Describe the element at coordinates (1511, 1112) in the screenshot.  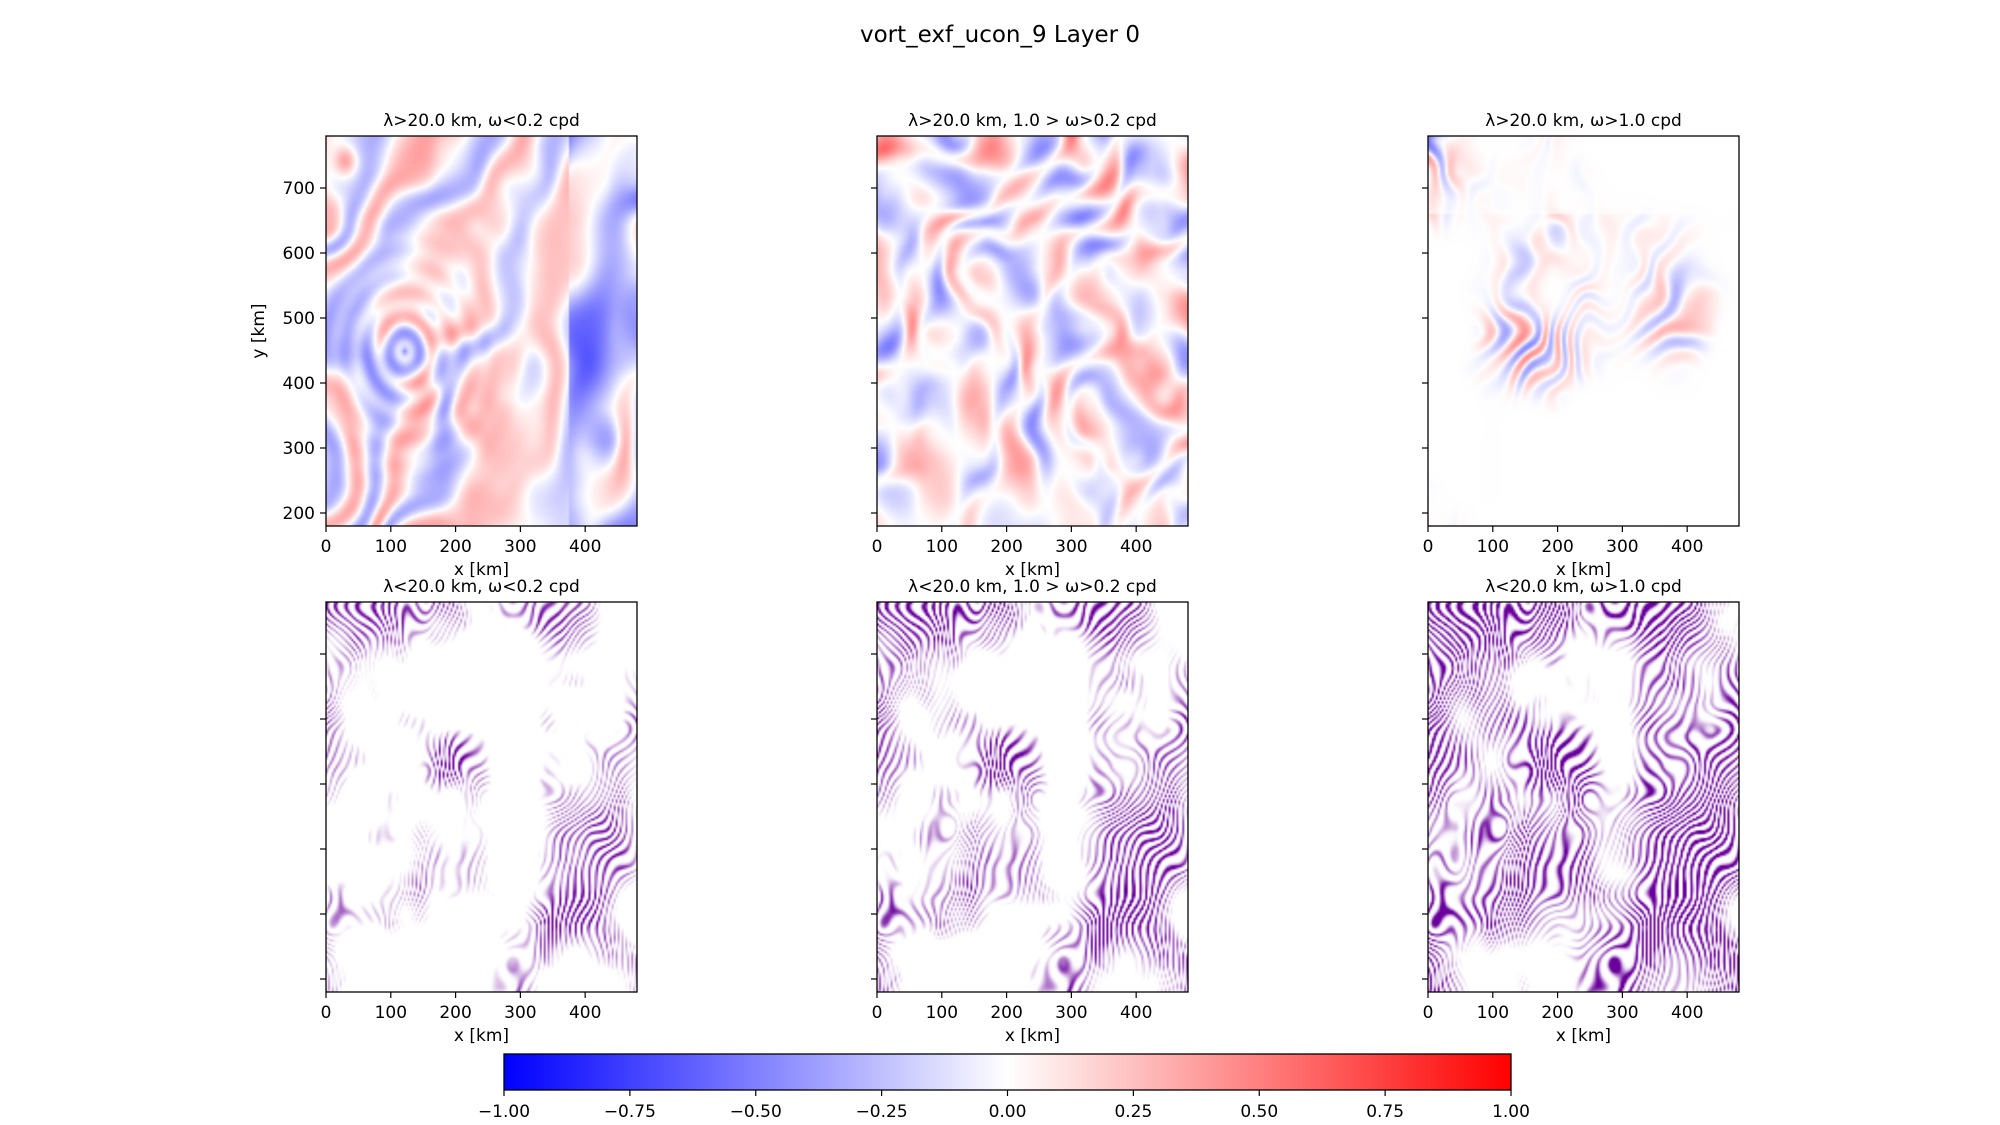
I see `colorbar-tick-label: 1.00` at that location.